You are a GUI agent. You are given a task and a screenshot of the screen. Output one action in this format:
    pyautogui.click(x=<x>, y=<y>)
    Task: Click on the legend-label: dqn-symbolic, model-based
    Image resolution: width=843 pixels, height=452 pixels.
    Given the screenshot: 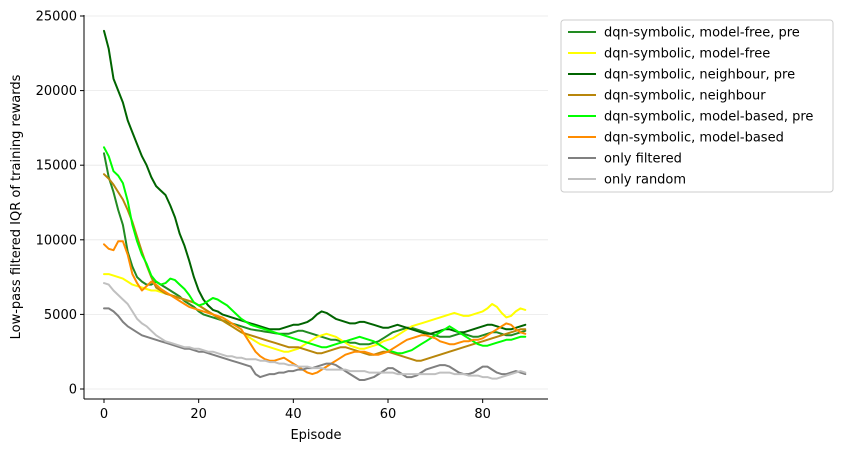 What is the action you would take?
    pyautogui.click(x=694, y=138)
    